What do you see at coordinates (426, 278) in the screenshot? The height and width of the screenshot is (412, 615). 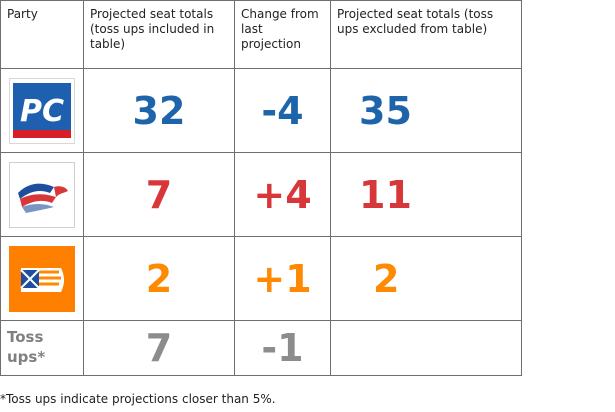 I see `excluded-cell: 2` at bounding box center [426, 278].